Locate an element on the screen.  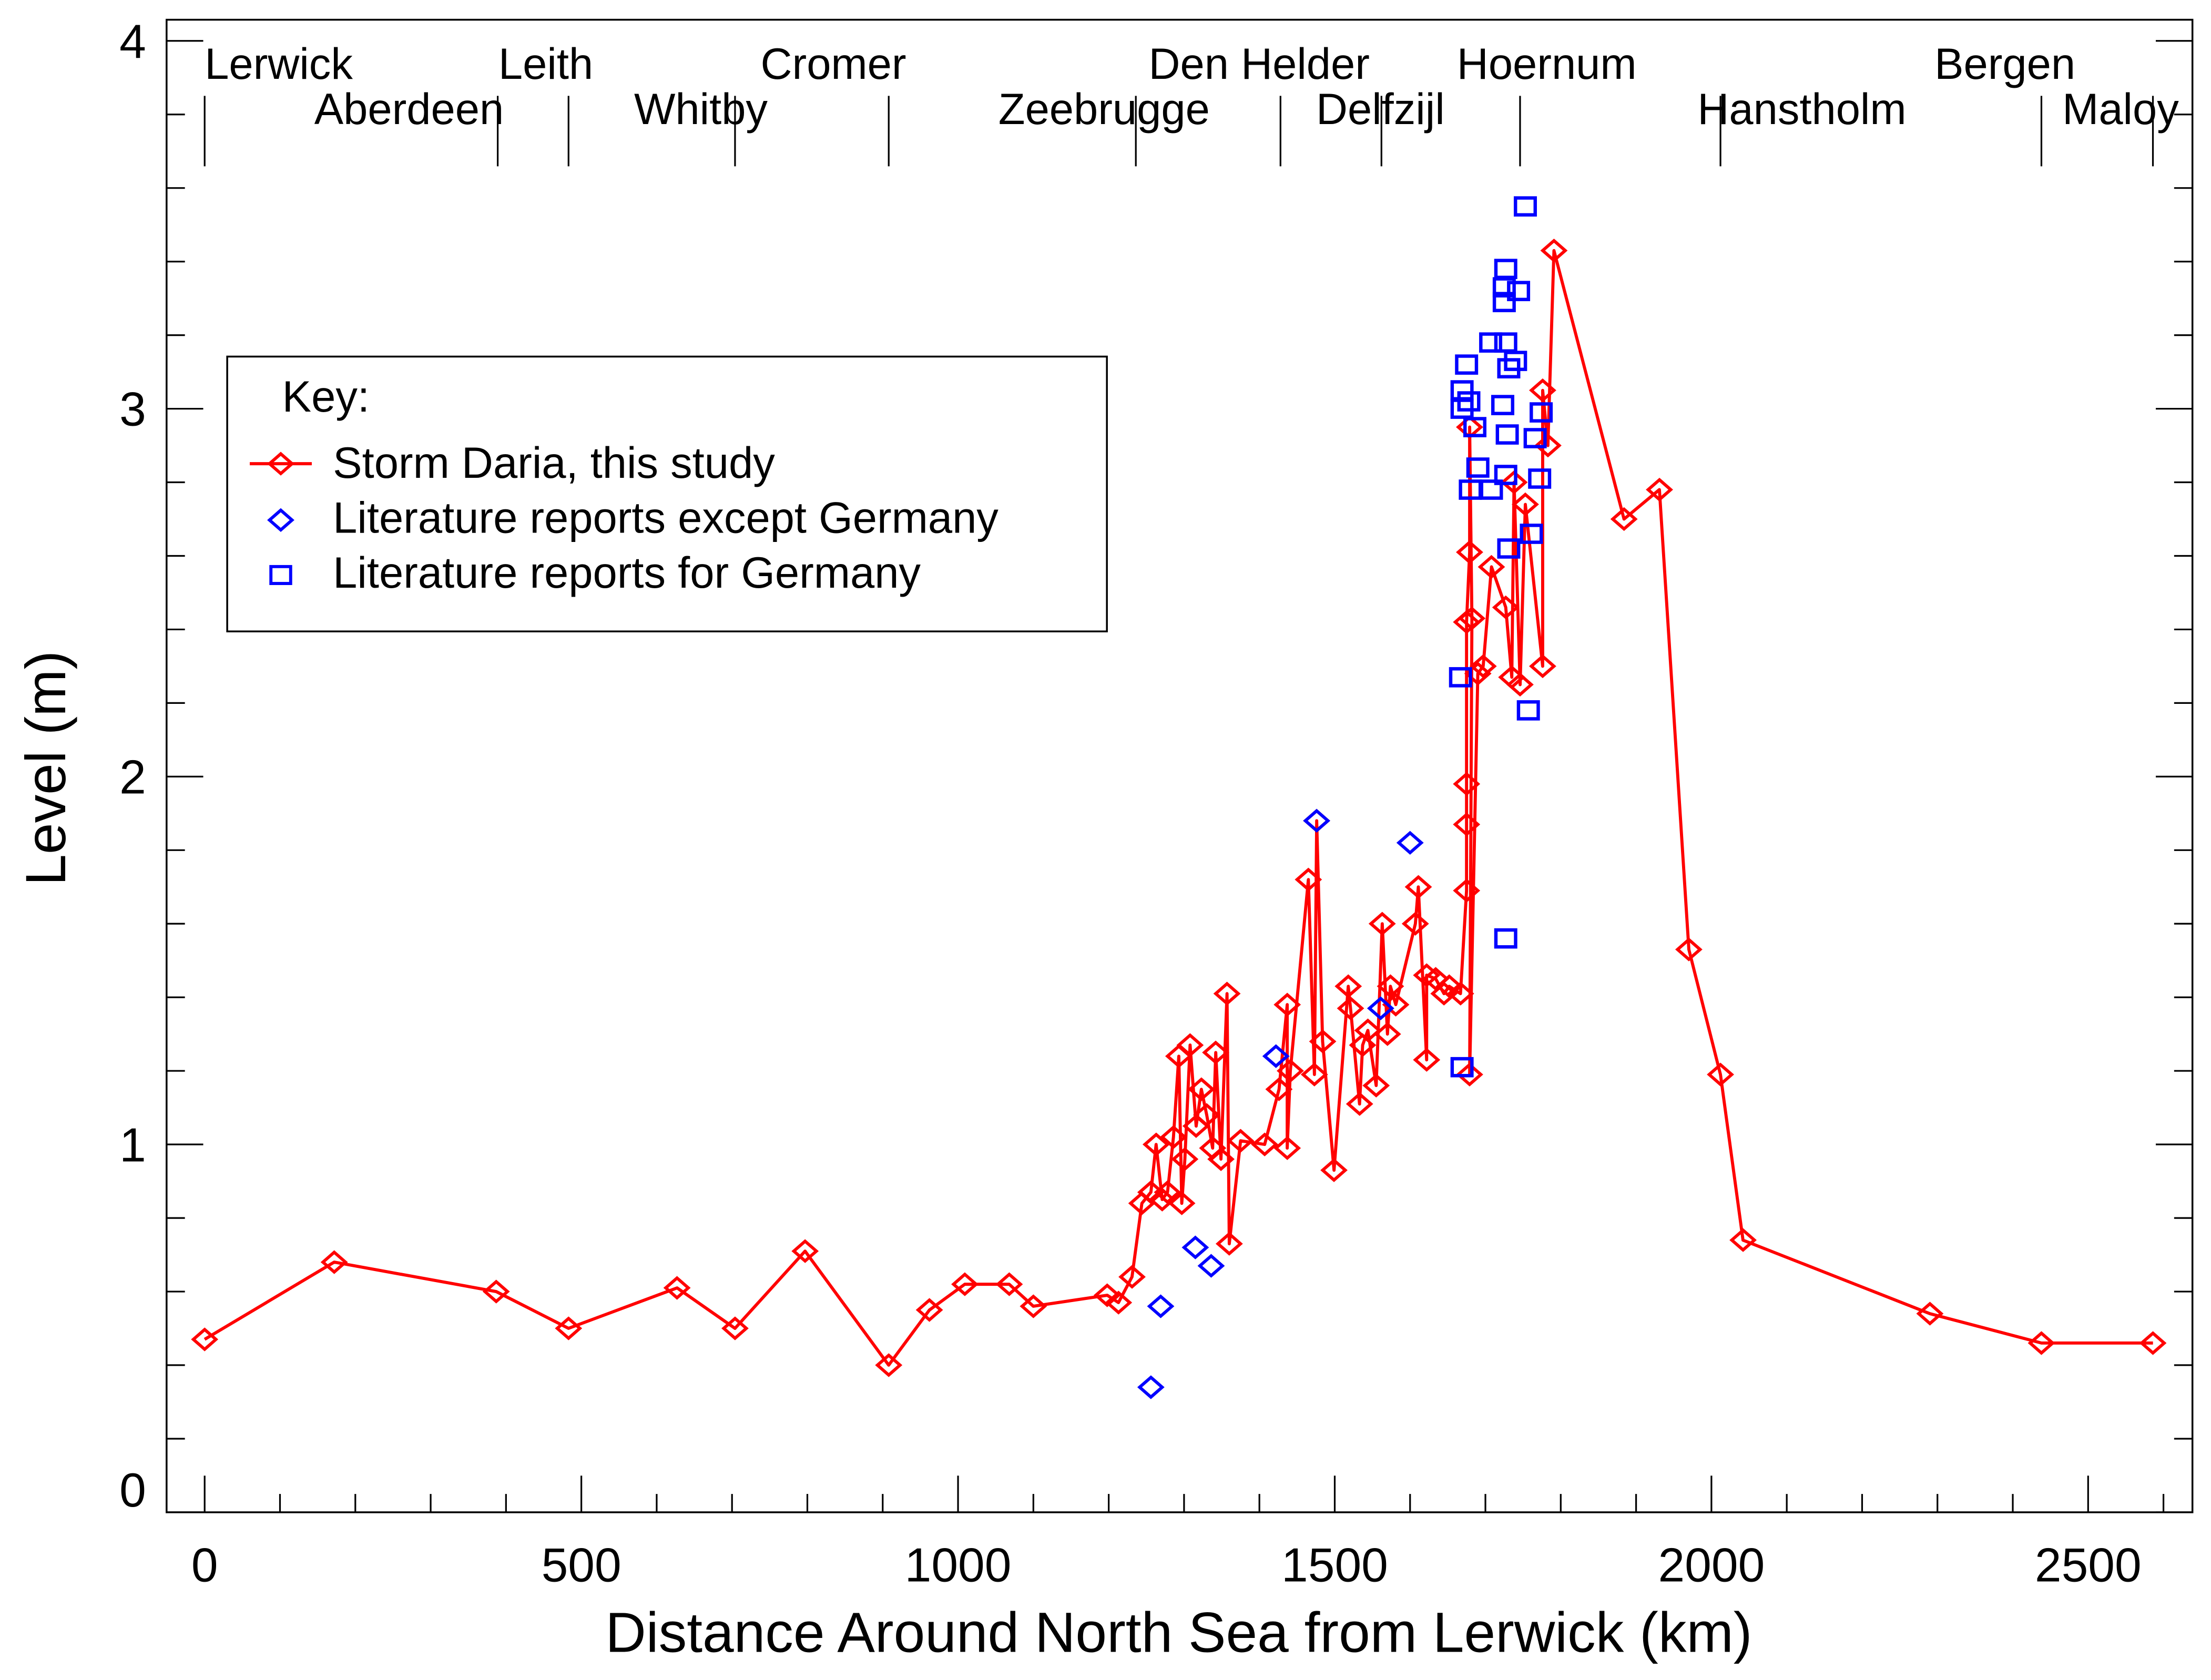
station-label: Hanstholm is located at coordinates (1801, 109).